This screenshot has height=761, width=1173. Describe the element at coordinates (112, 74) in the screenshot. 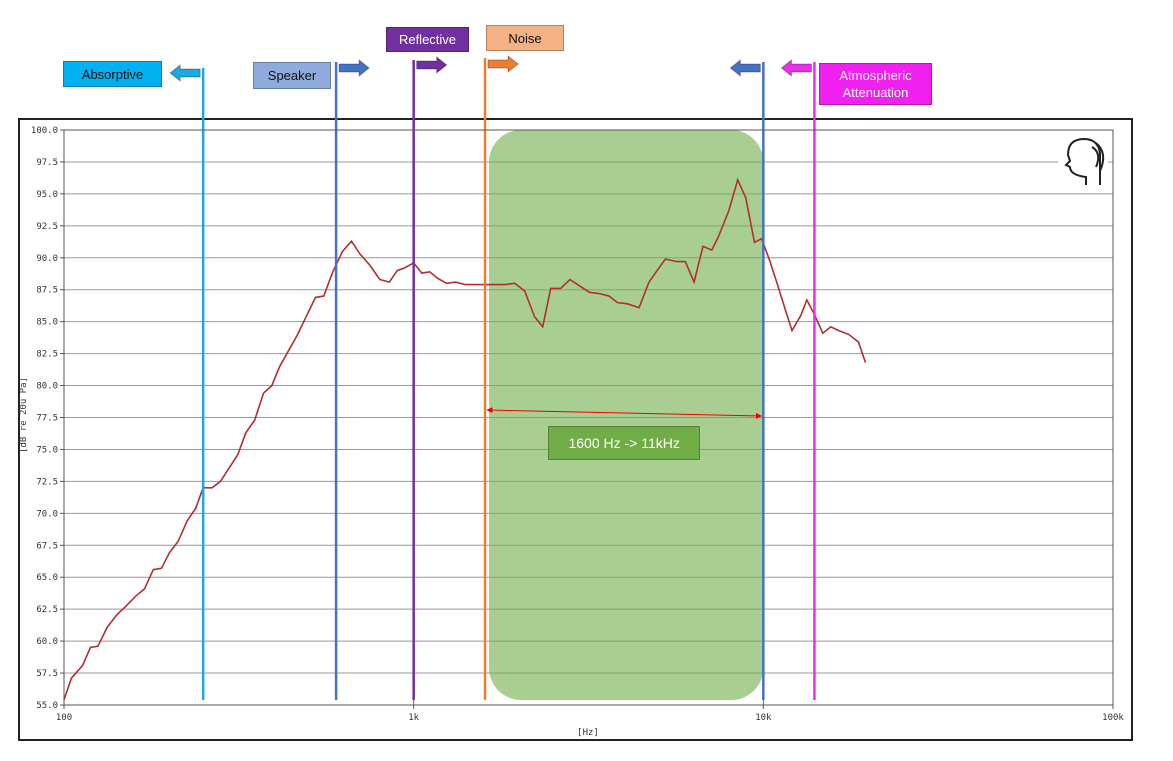

I see `marker-label: Absorptive` at that location.